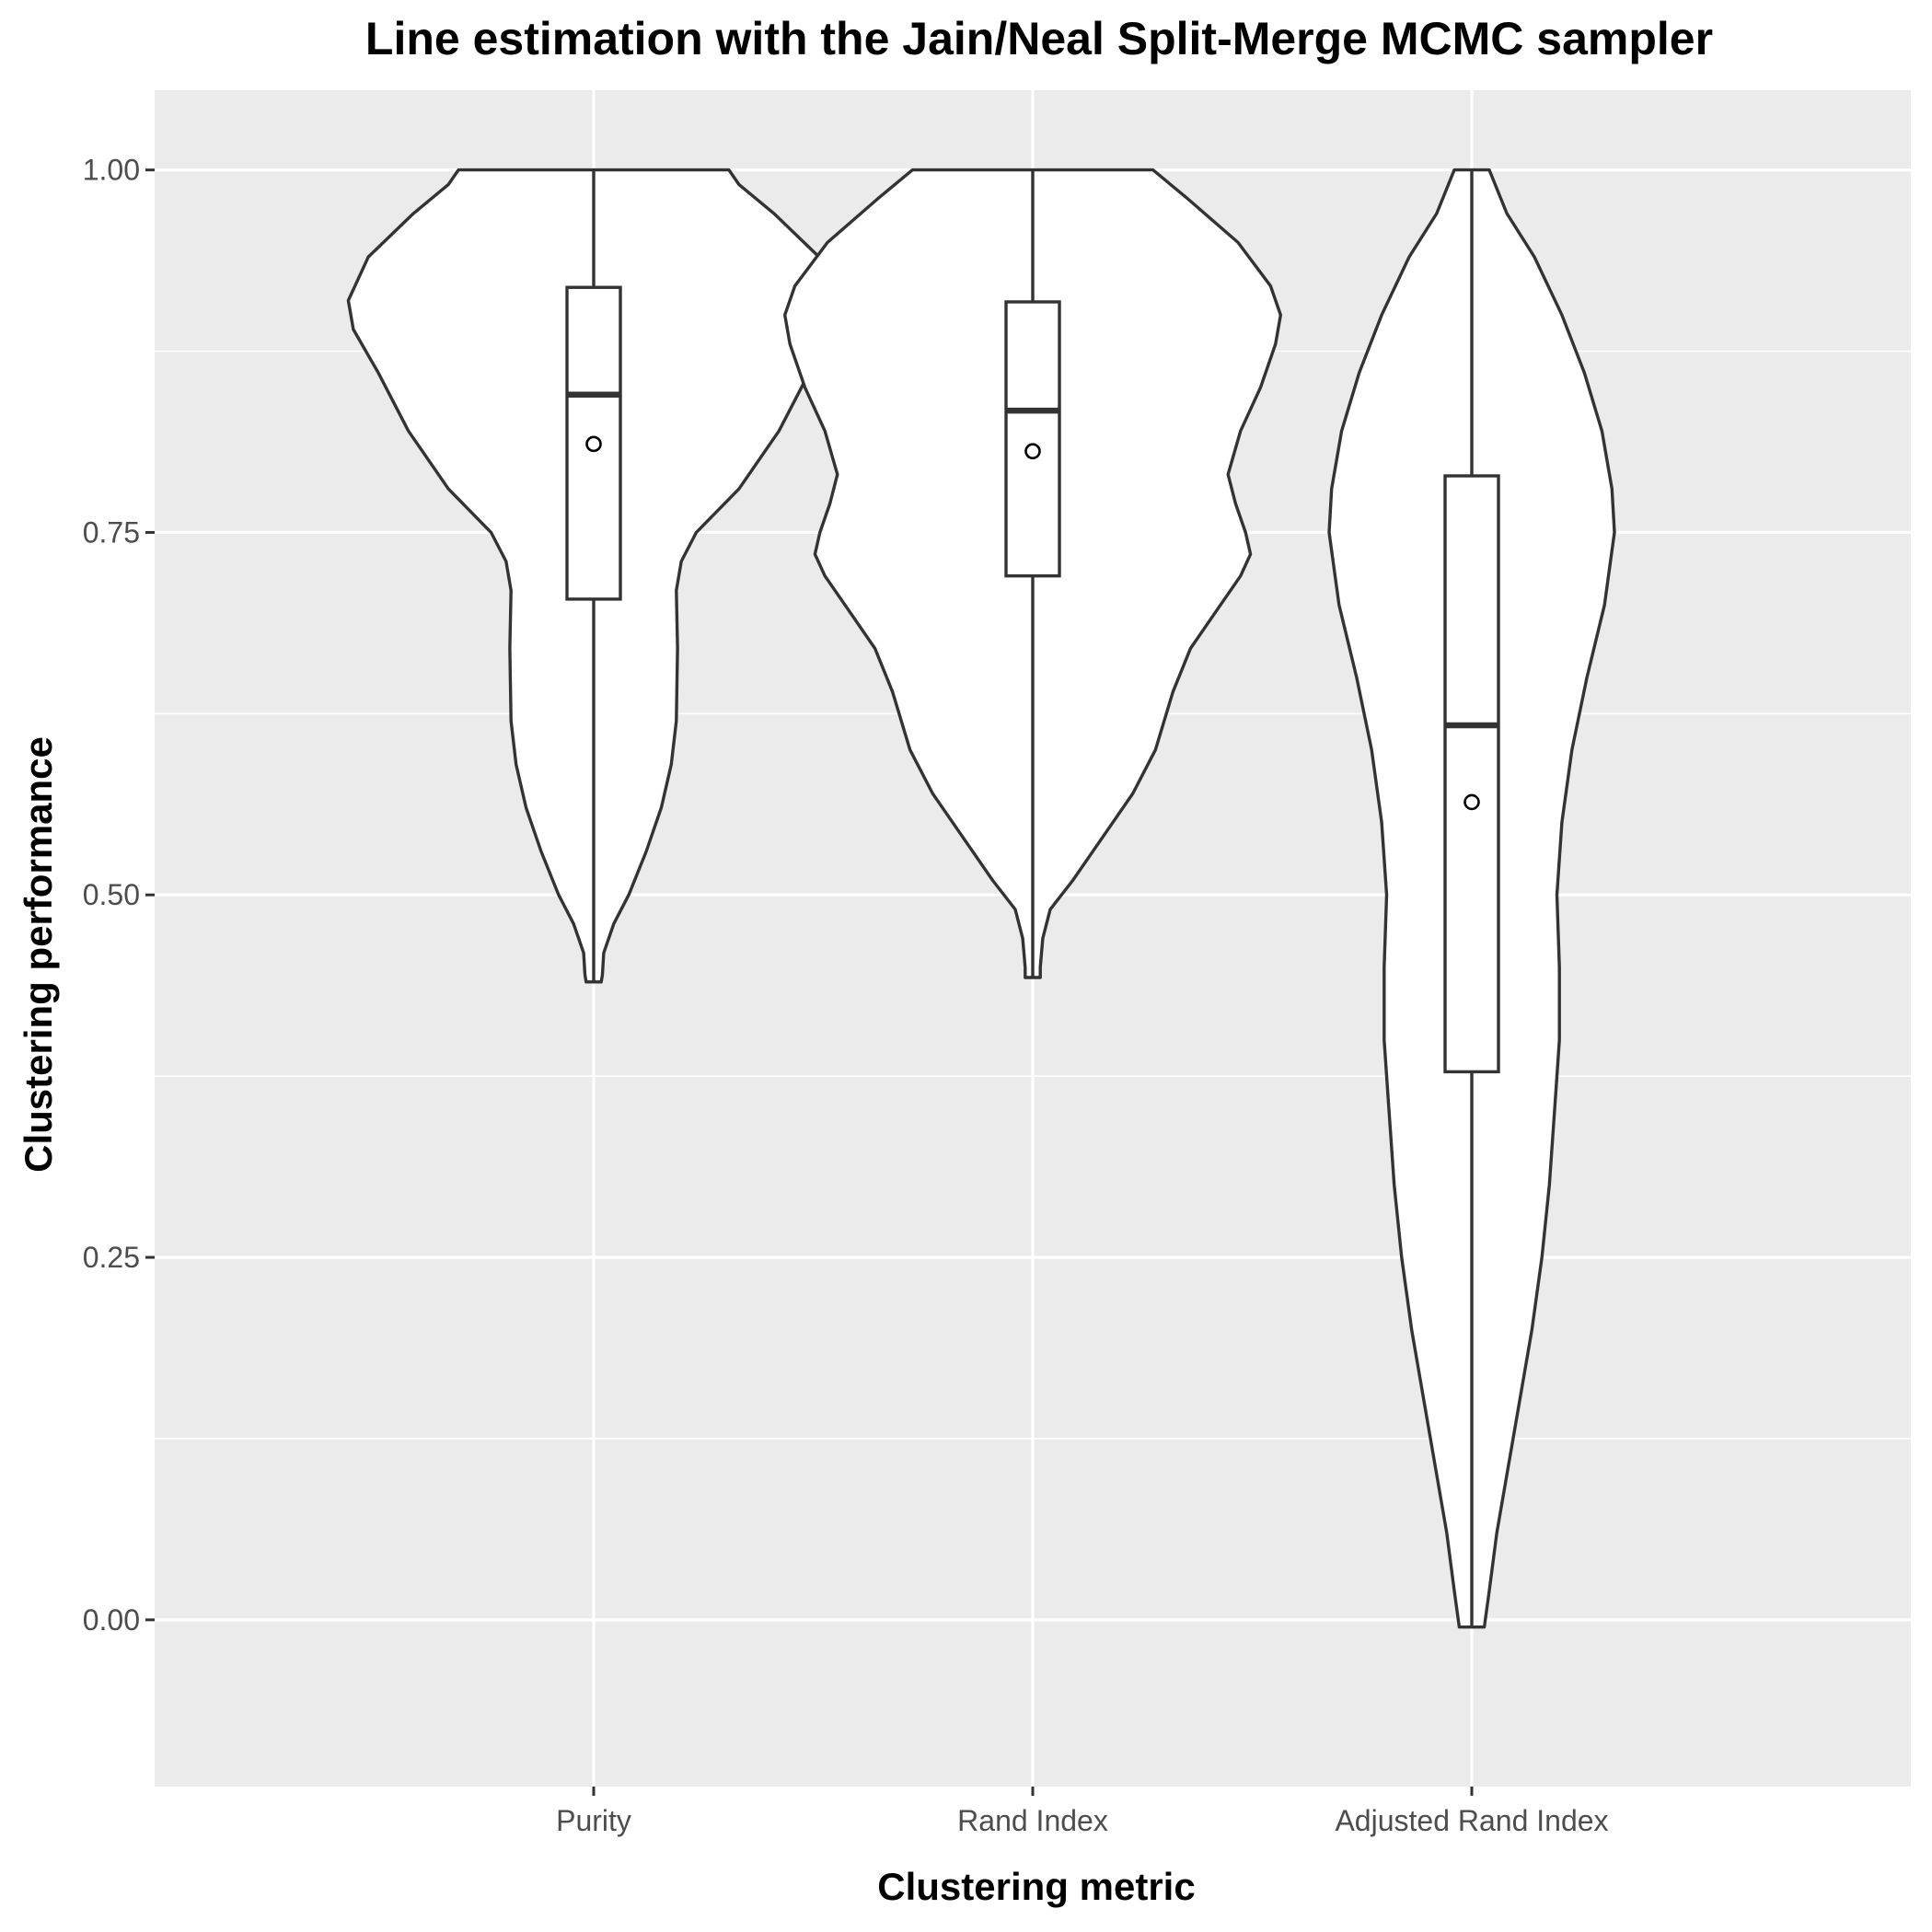 The height and width of the screenshot is (1932, 1932). I want to click on y-tick-label: 0.50, so click(112, 895).